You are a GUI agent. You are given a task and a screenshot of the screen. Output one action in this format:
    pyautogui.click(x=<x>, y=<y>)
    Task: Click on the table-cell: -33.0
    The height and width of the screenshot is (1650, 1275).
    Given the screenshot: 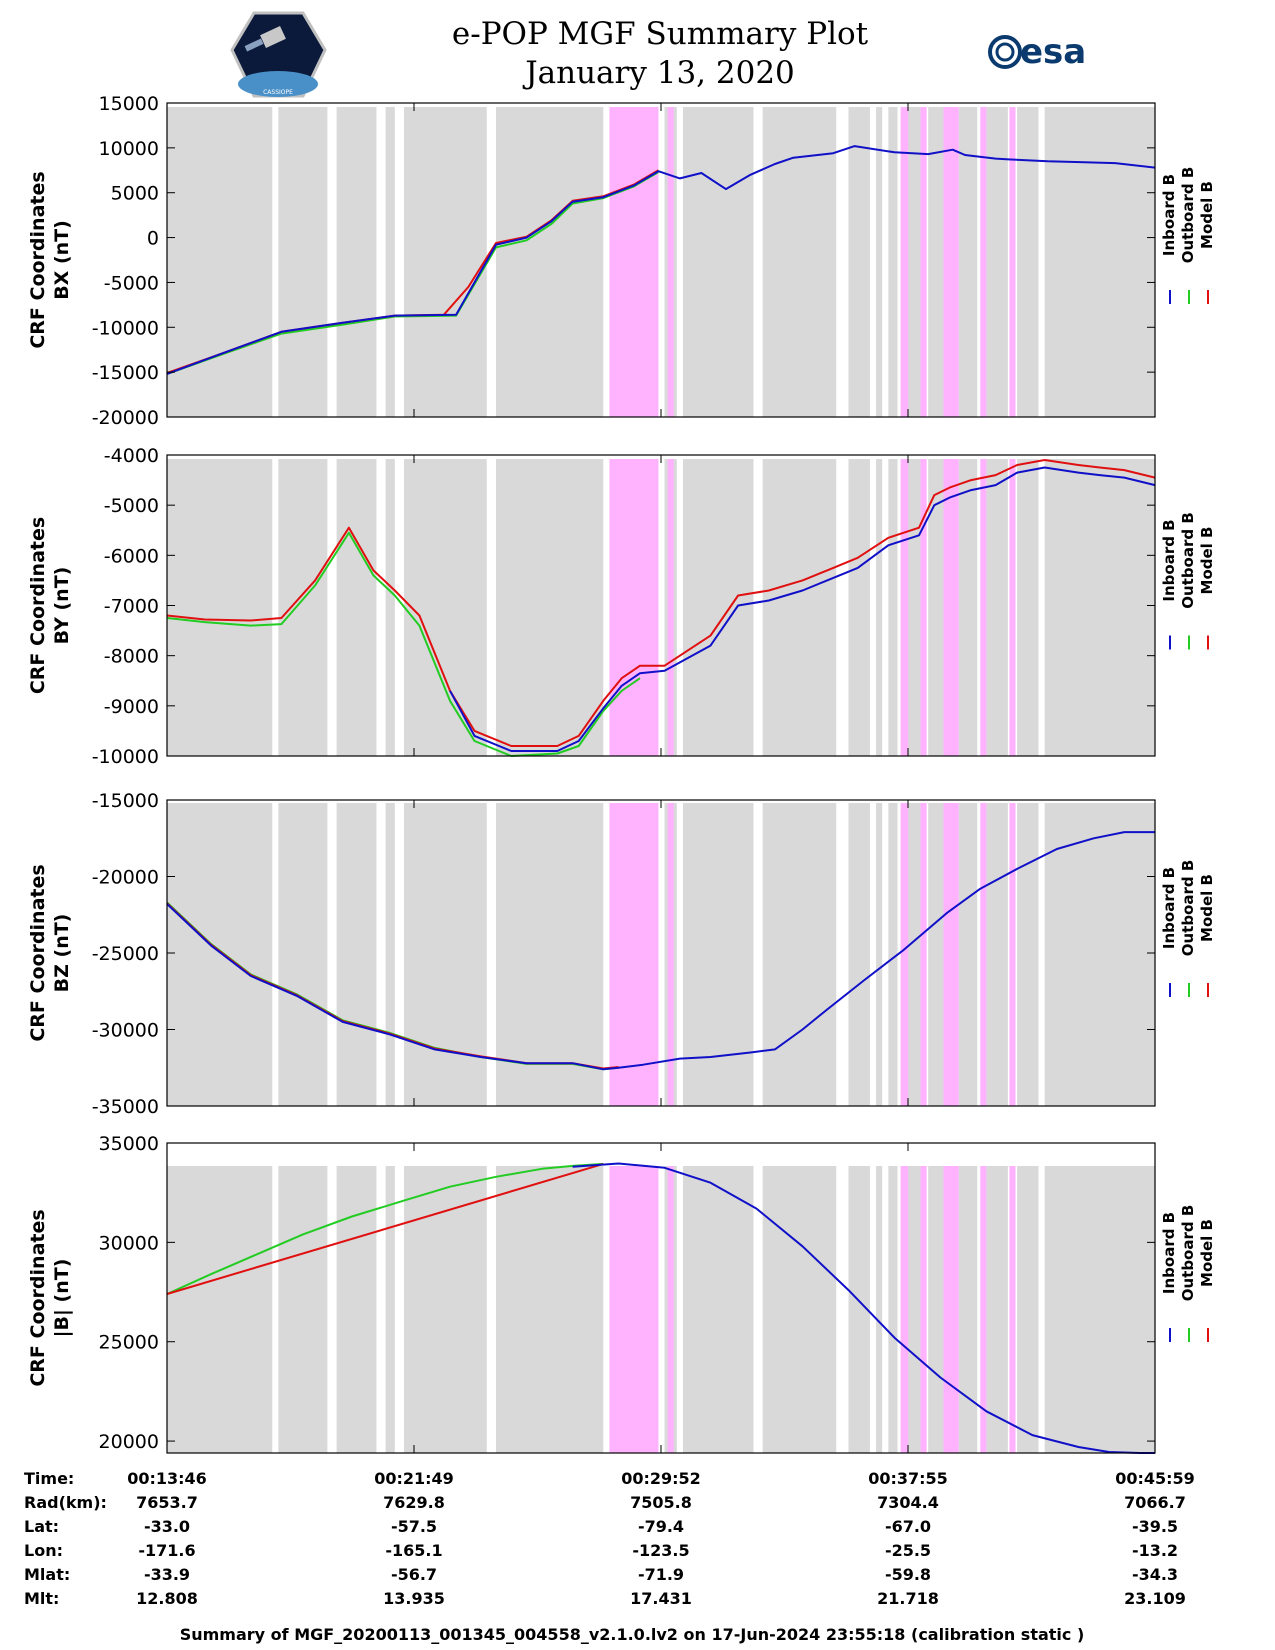 What is the action you would take?
    pyautogui.click(x=167, y=1526)
    